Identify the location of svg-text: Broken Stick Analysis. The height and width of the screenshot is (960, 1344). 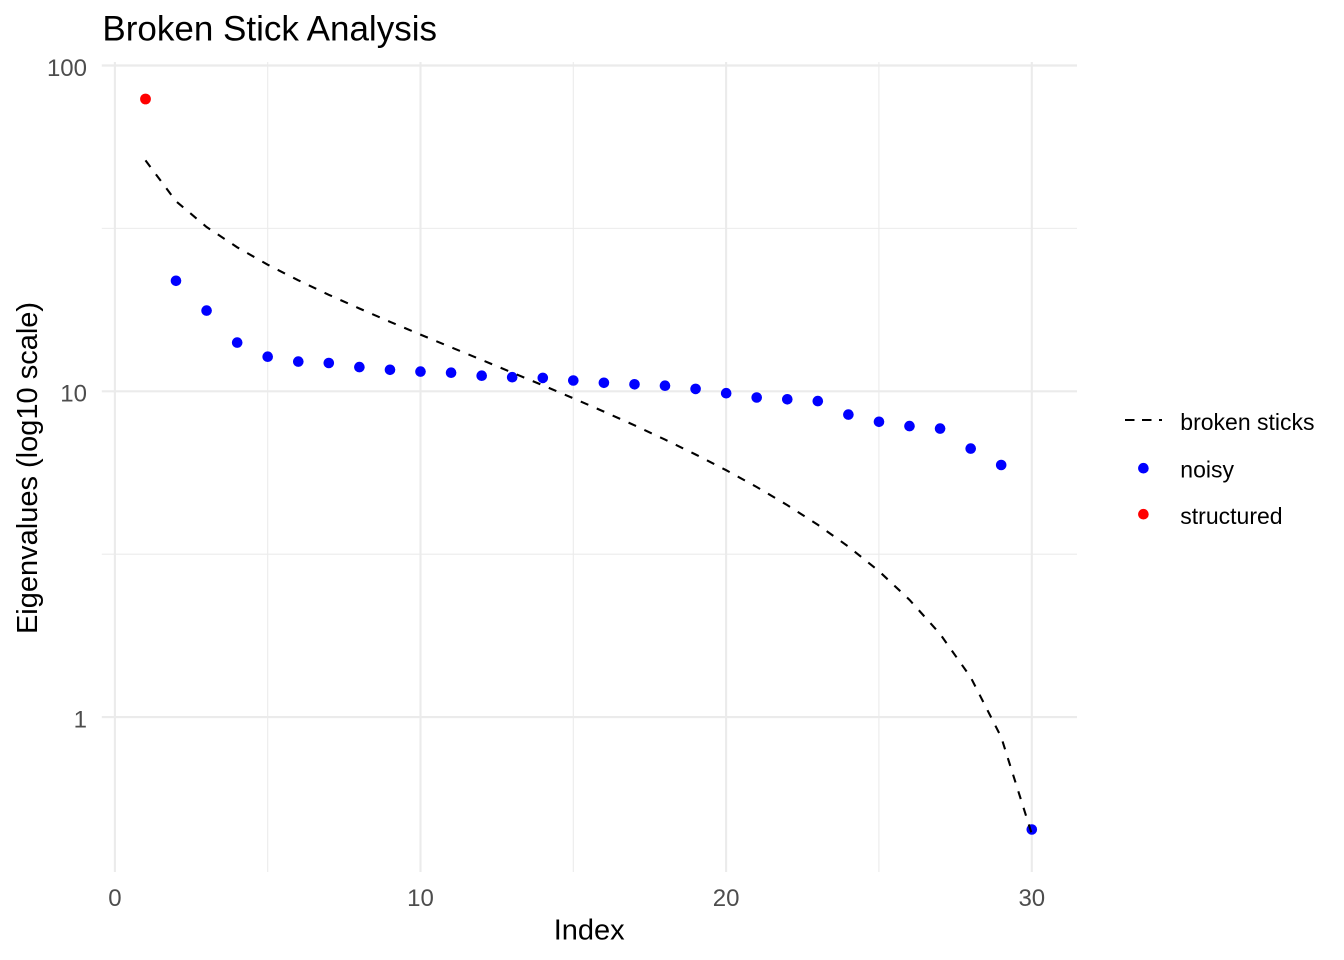
(269, 29).